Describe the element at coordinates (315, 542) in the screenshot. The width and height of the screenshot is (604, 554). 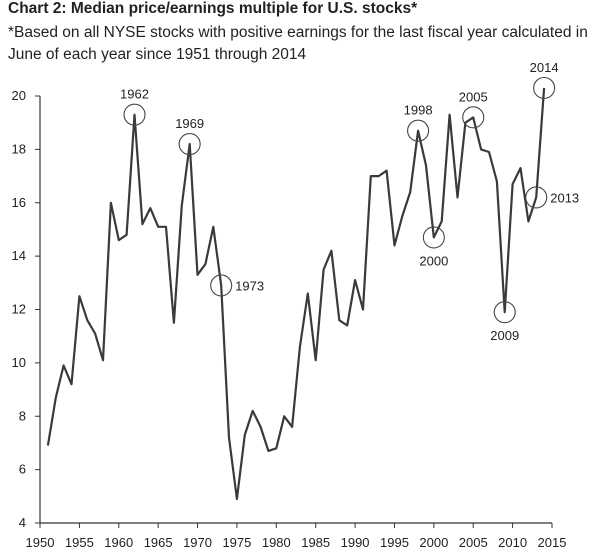
I see `x-tick-label: 1985` at that location.